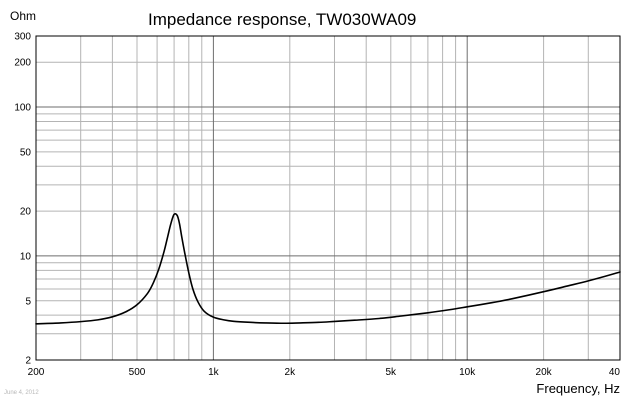 The image size is (622, 399). Describe the element at coordinates (28, 301) in the screenshot. I see `y-tick-label: 5` at that location.